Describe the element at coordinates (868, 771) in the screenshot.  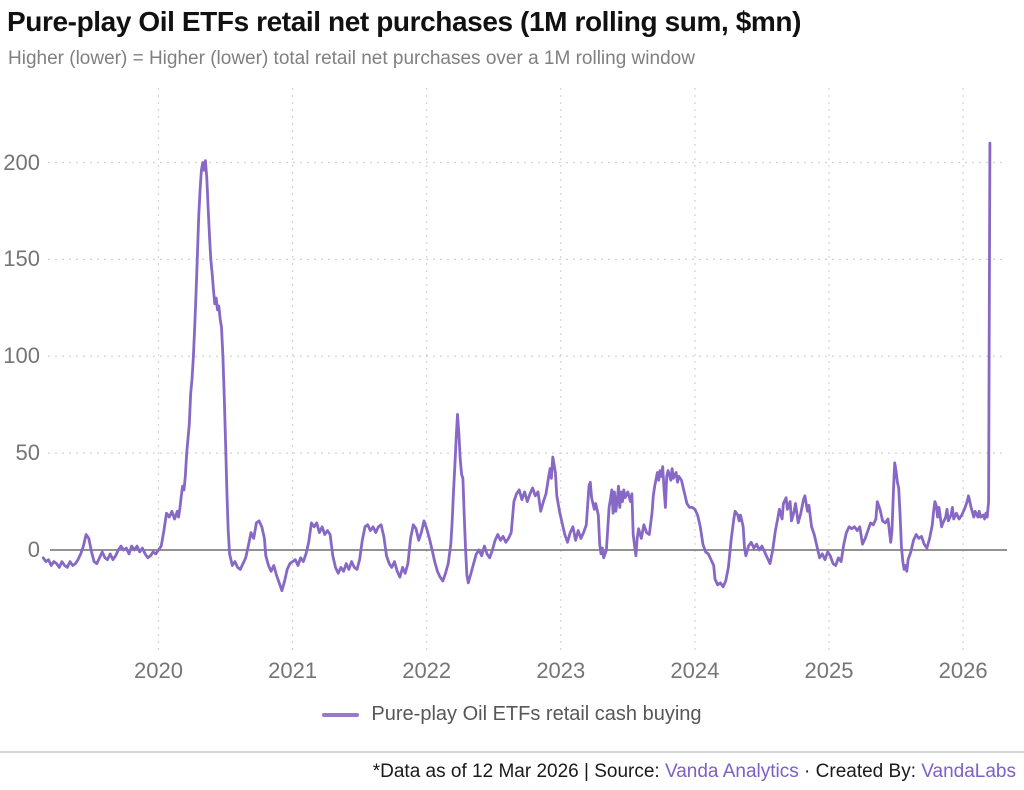
I see `footer-created-by-label: Created By:` at that location.